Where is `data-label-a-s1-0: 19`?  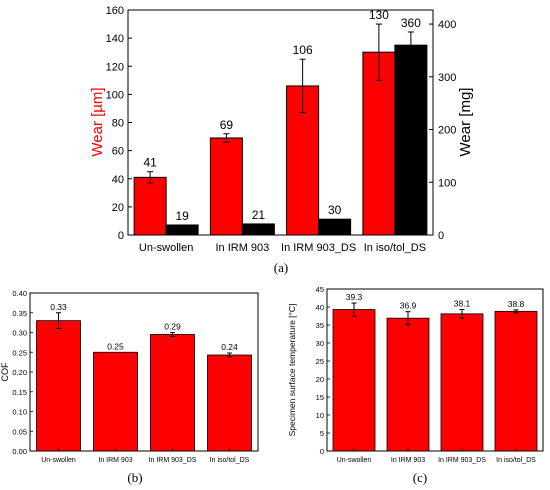
data-label-a-s1-0: 19 is located at coordinates (182, 216).